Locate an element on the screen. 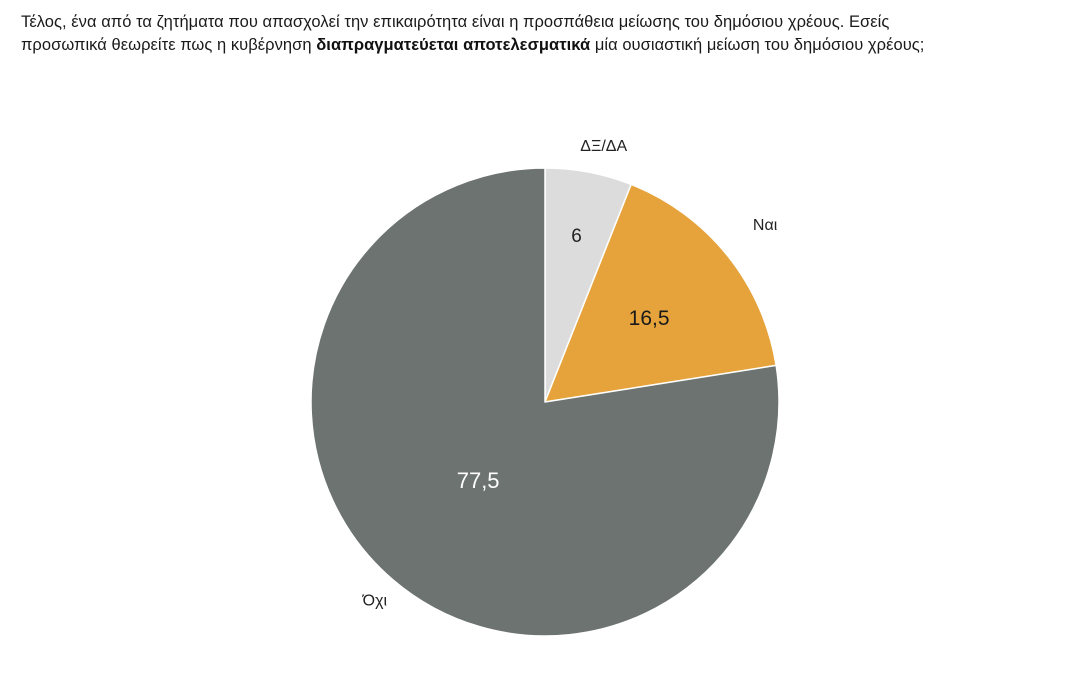 Image resolution: width=1077 pixels, height=685 pixels. pie-category-label-όχι: Όχι is located at coordinates (375, 601).